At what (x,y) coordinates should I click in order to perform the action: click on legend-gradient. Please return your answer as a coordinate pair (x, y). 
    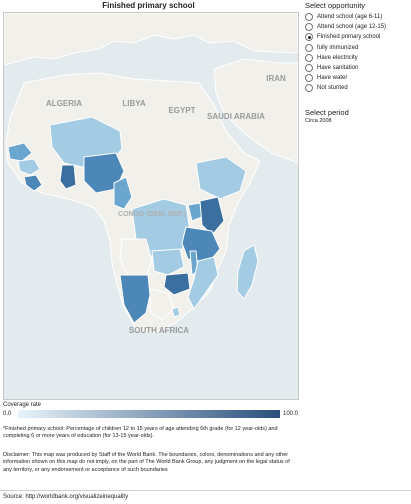
    Looking at the image, I should click on (149, 414).